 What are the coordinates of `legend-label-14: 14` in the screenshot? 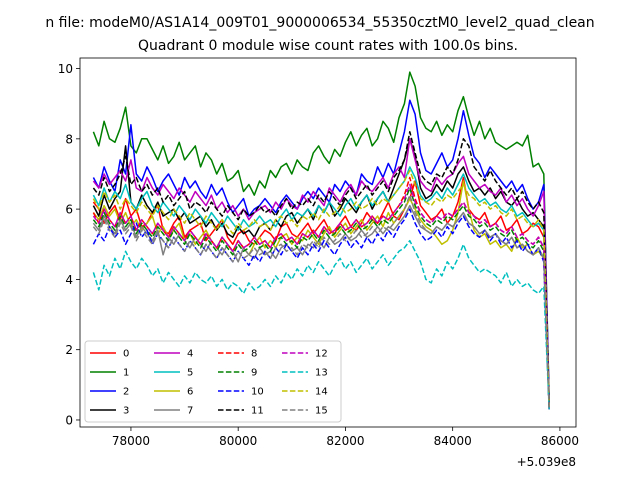 It's located at (321, 392).